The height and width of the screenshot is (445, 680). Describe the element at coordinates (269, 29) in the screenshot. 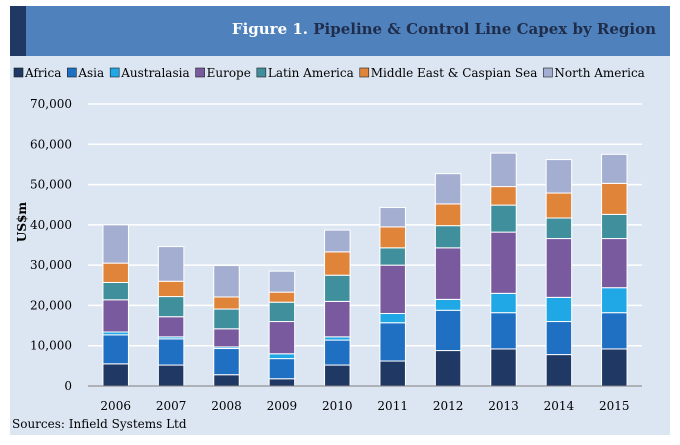

I see `figure-label: Figure 1.` at that location.